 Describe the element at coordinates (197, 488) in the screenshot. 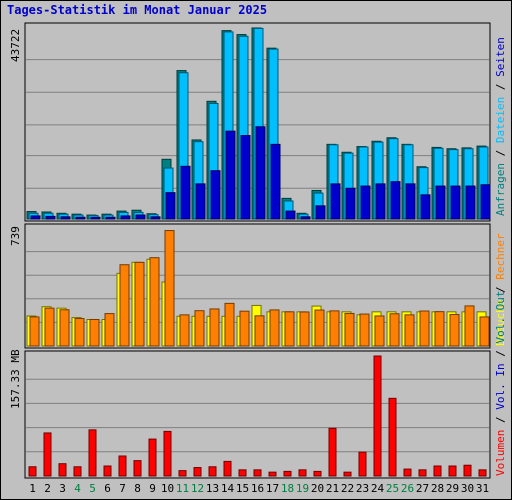

I see `x-tick-label: 12` at that location.